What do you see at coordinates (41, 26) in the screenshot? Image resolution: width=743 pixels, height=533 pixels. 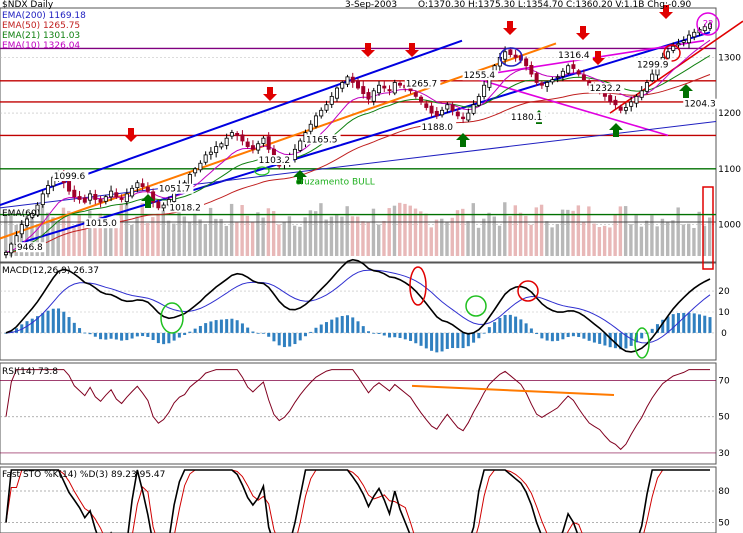 I see `legend-ema50: EMA(50) 1265.75` at bounding box center [41, 26].